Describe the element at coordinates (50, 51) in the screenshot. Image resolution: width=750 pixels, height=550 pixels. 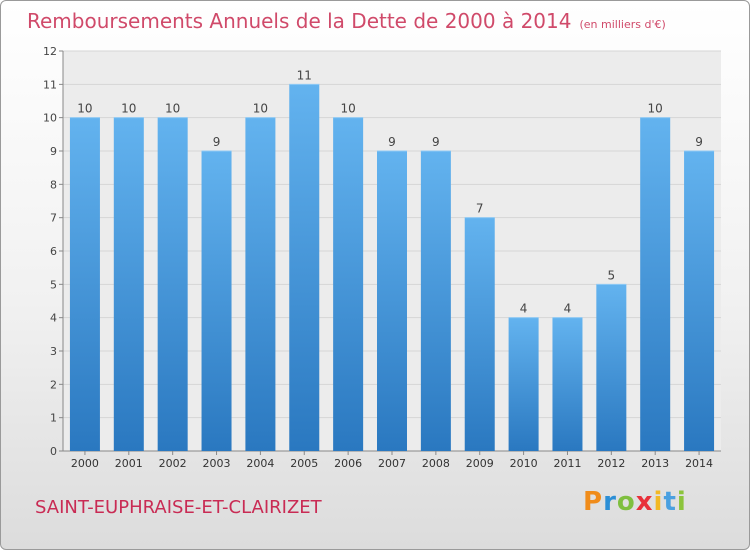
I see `y-tick-label: 12` at that location.